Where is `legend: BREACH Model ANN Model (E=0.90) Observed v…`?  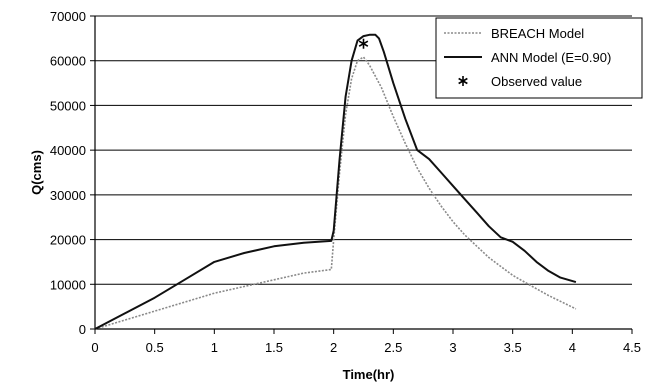
legend: BREACH Model ANN Model (E=0.90) Observed v… is located at coordinates (539, 58).